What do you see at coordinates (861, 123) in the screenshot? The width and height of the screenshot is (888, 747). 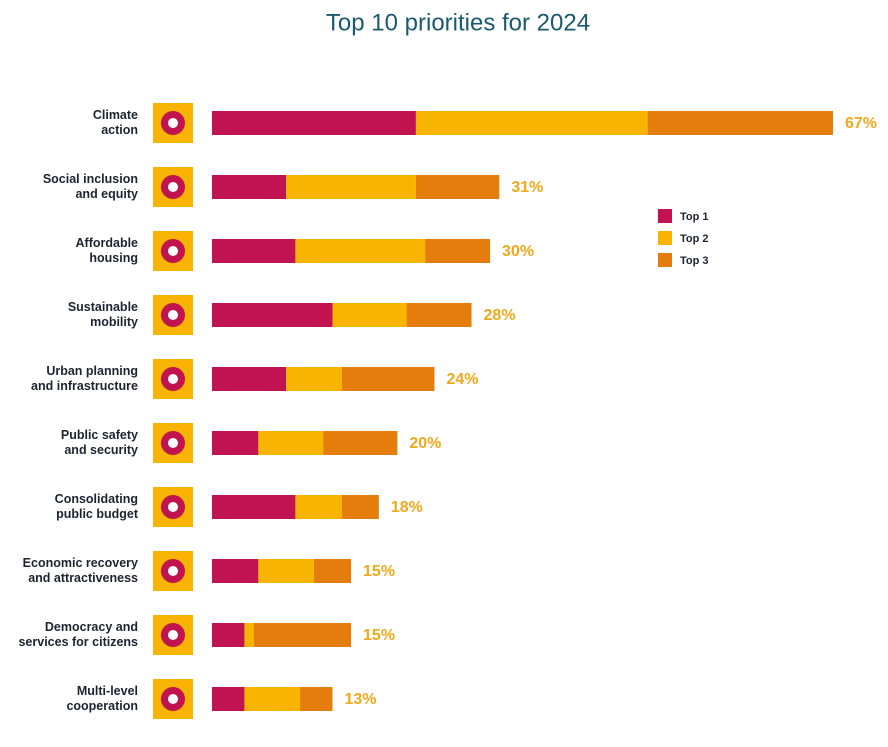 I see `total-label: 67%` at bounding box center [861, 123].